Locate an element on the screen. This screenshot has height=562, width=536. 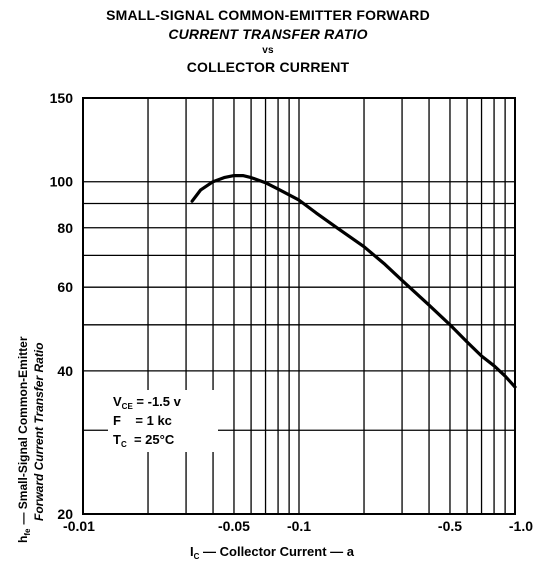
x-axis-symbol-sub: C is located at coordinates (197, 556).